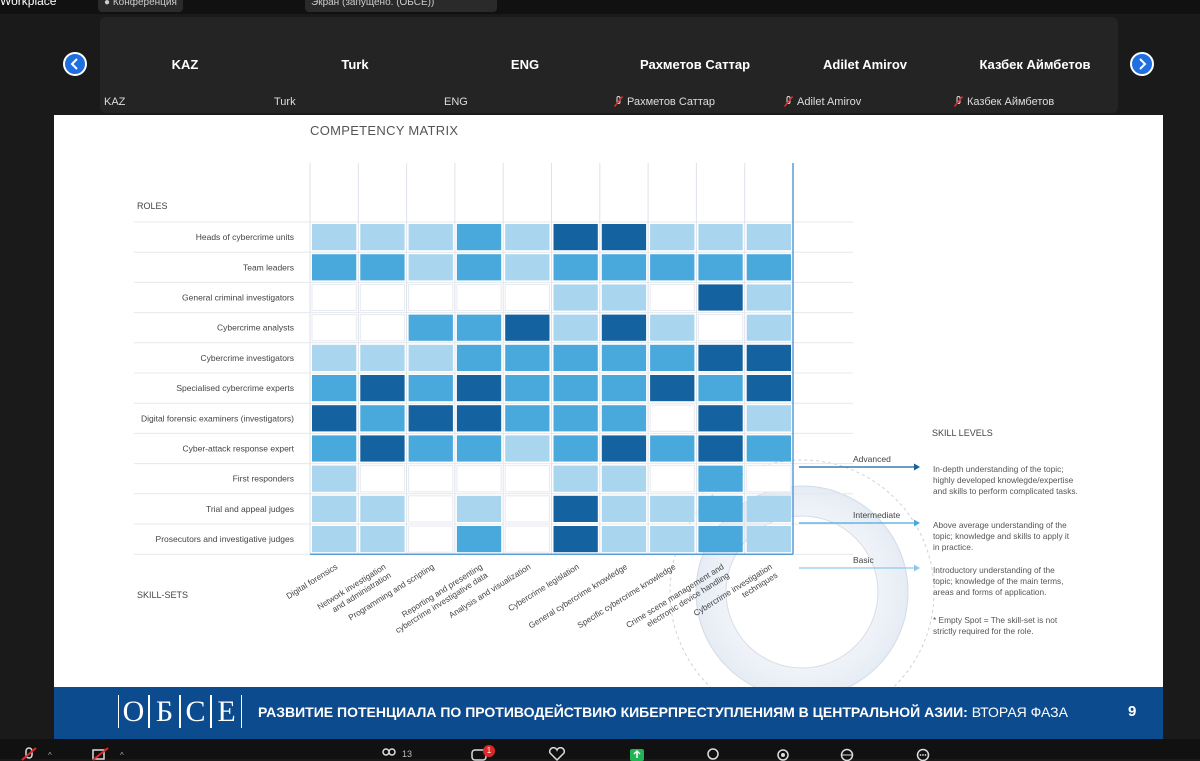 Image resolution: width=1200 pixels, height=761 pixels. What do you see at coordinates (285, 102) in the screenshot?
I see `participant-label: Turk` at bounding box center [285, 102].